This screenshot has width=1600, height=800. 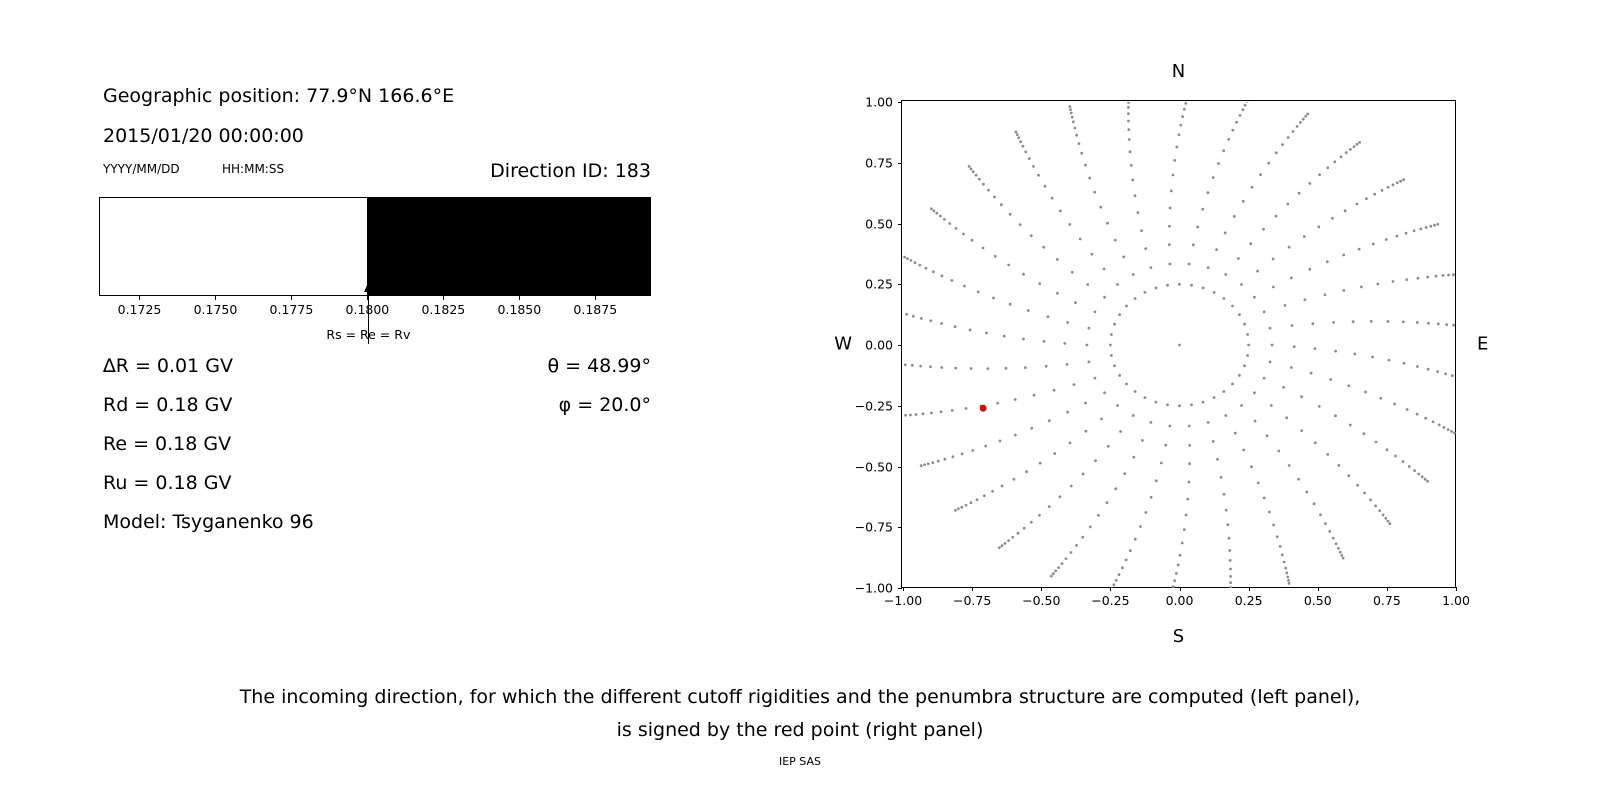 I want to click on y-tick-label: −0.25, so click(x=873, y=406).